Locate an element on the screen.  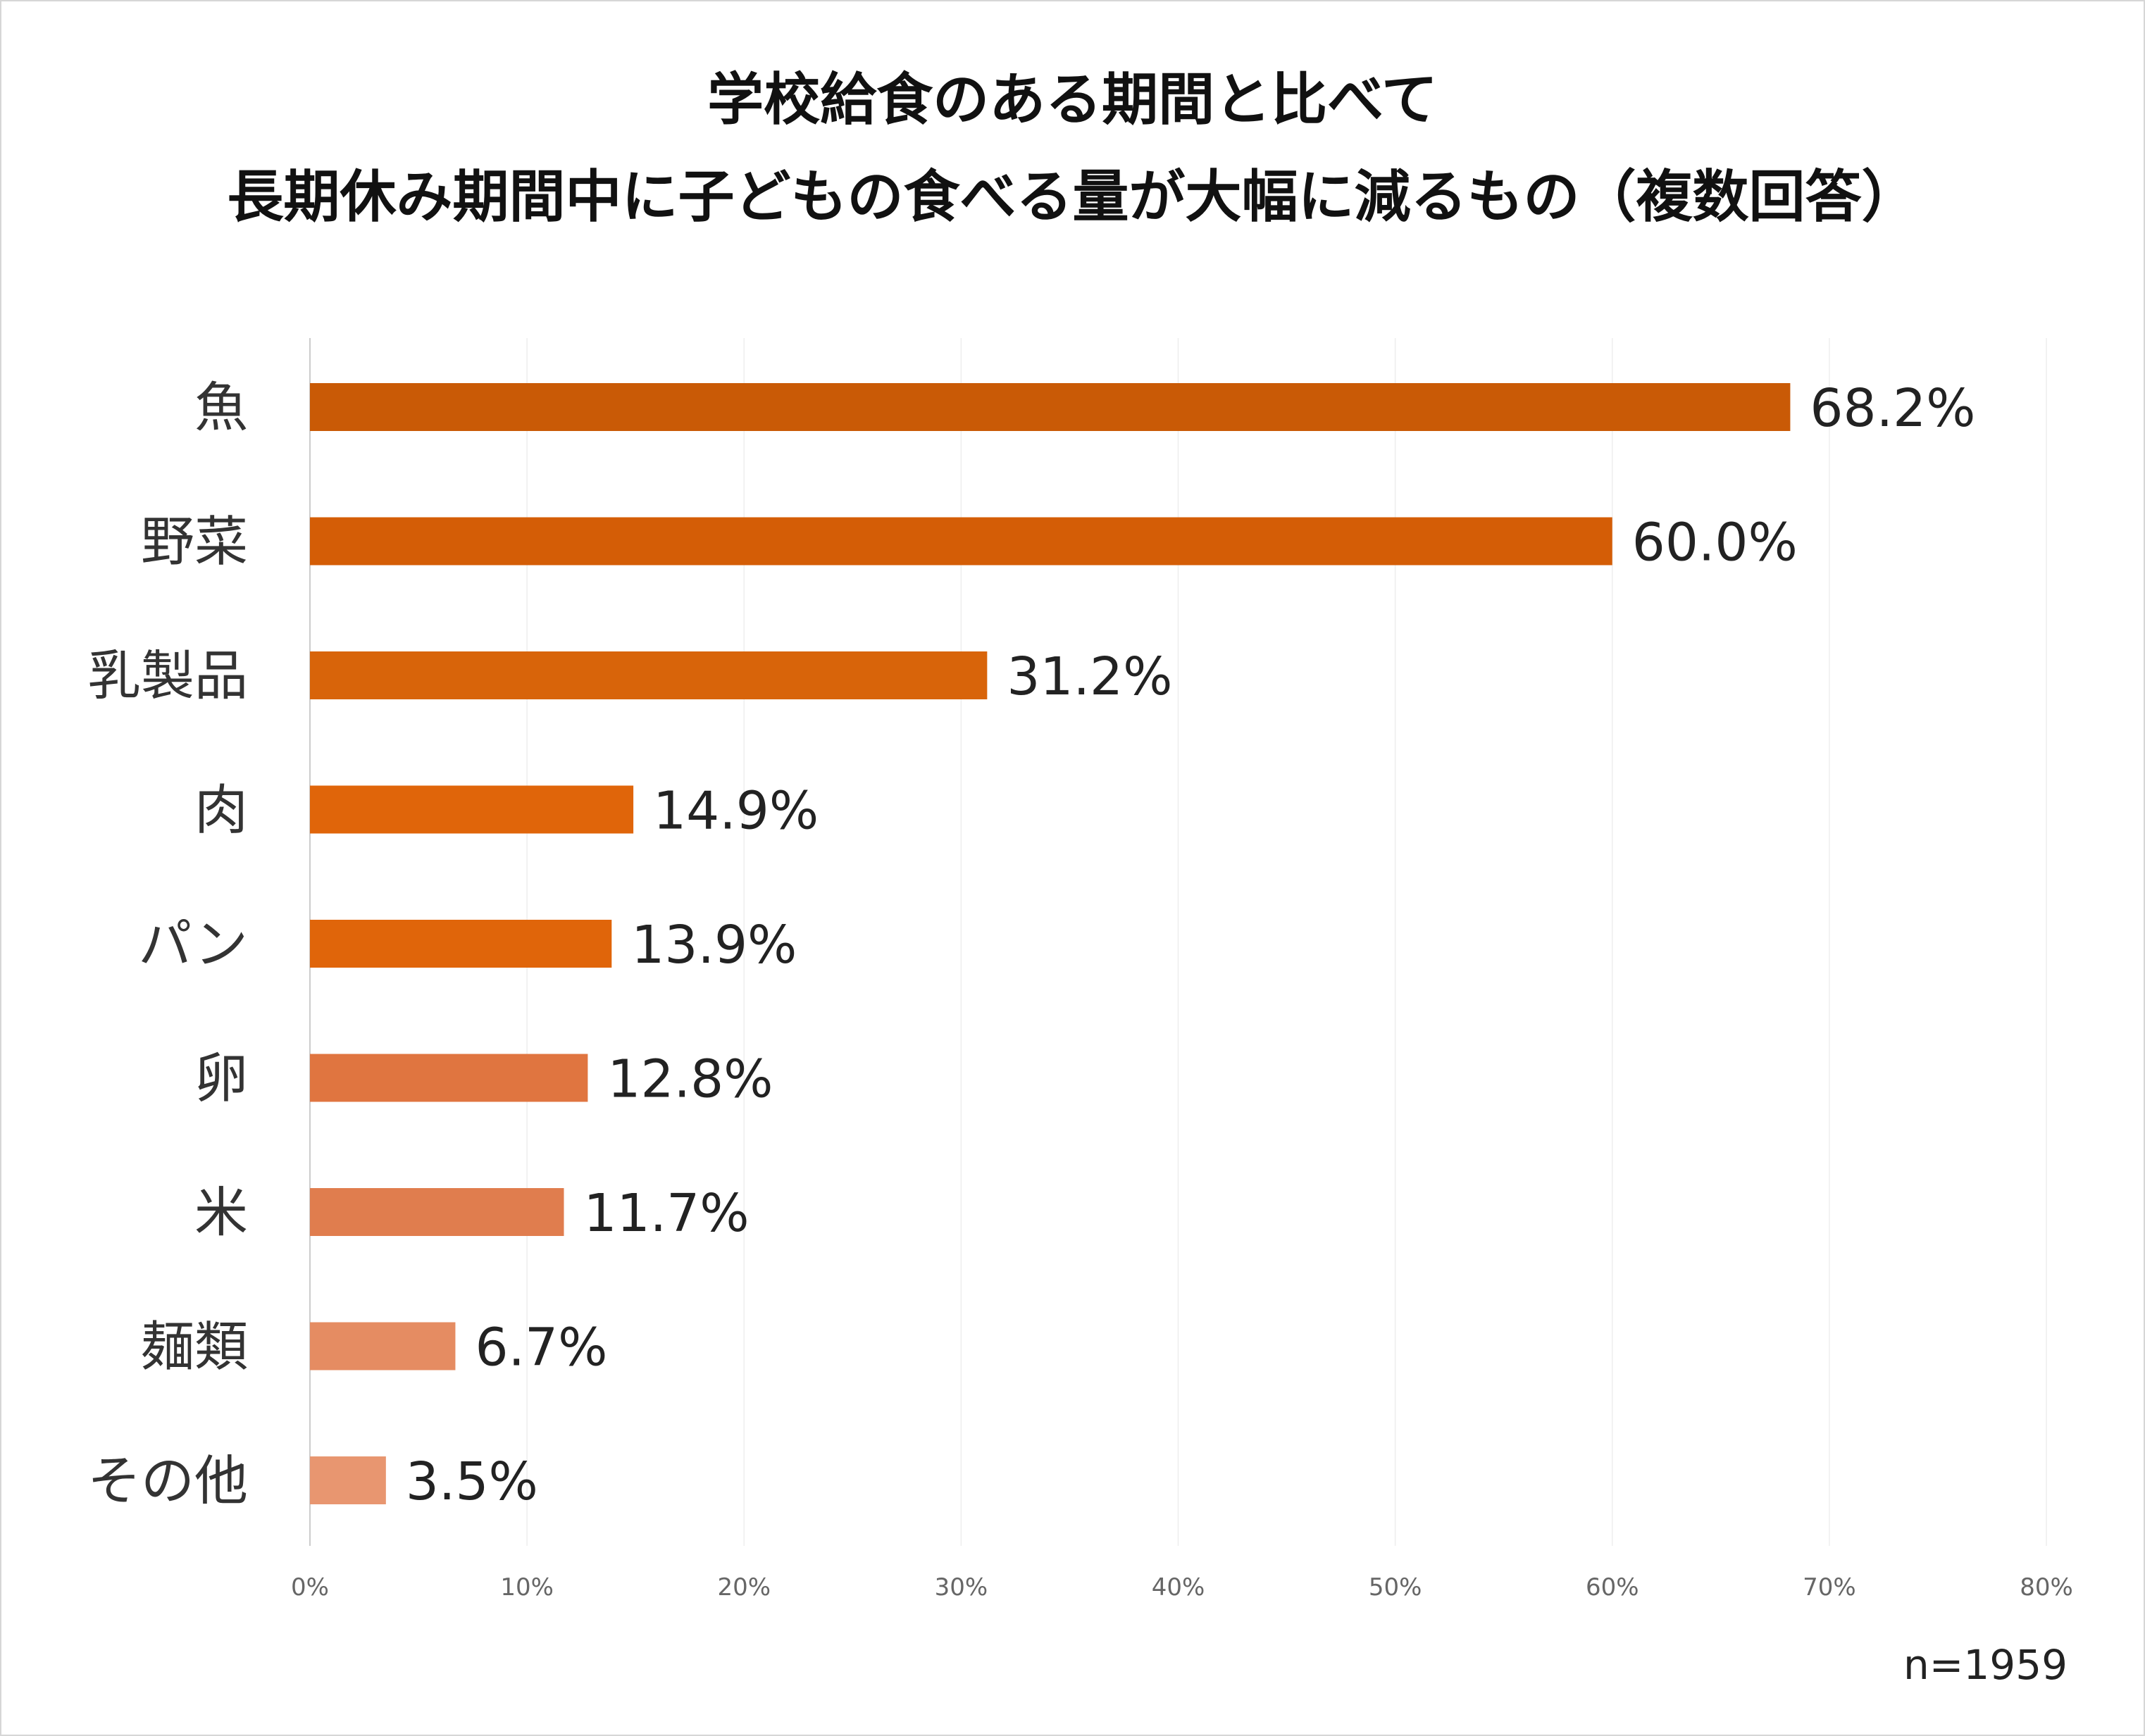
sample-size-note: n=1959 is located at coordinates (1985, 1665).